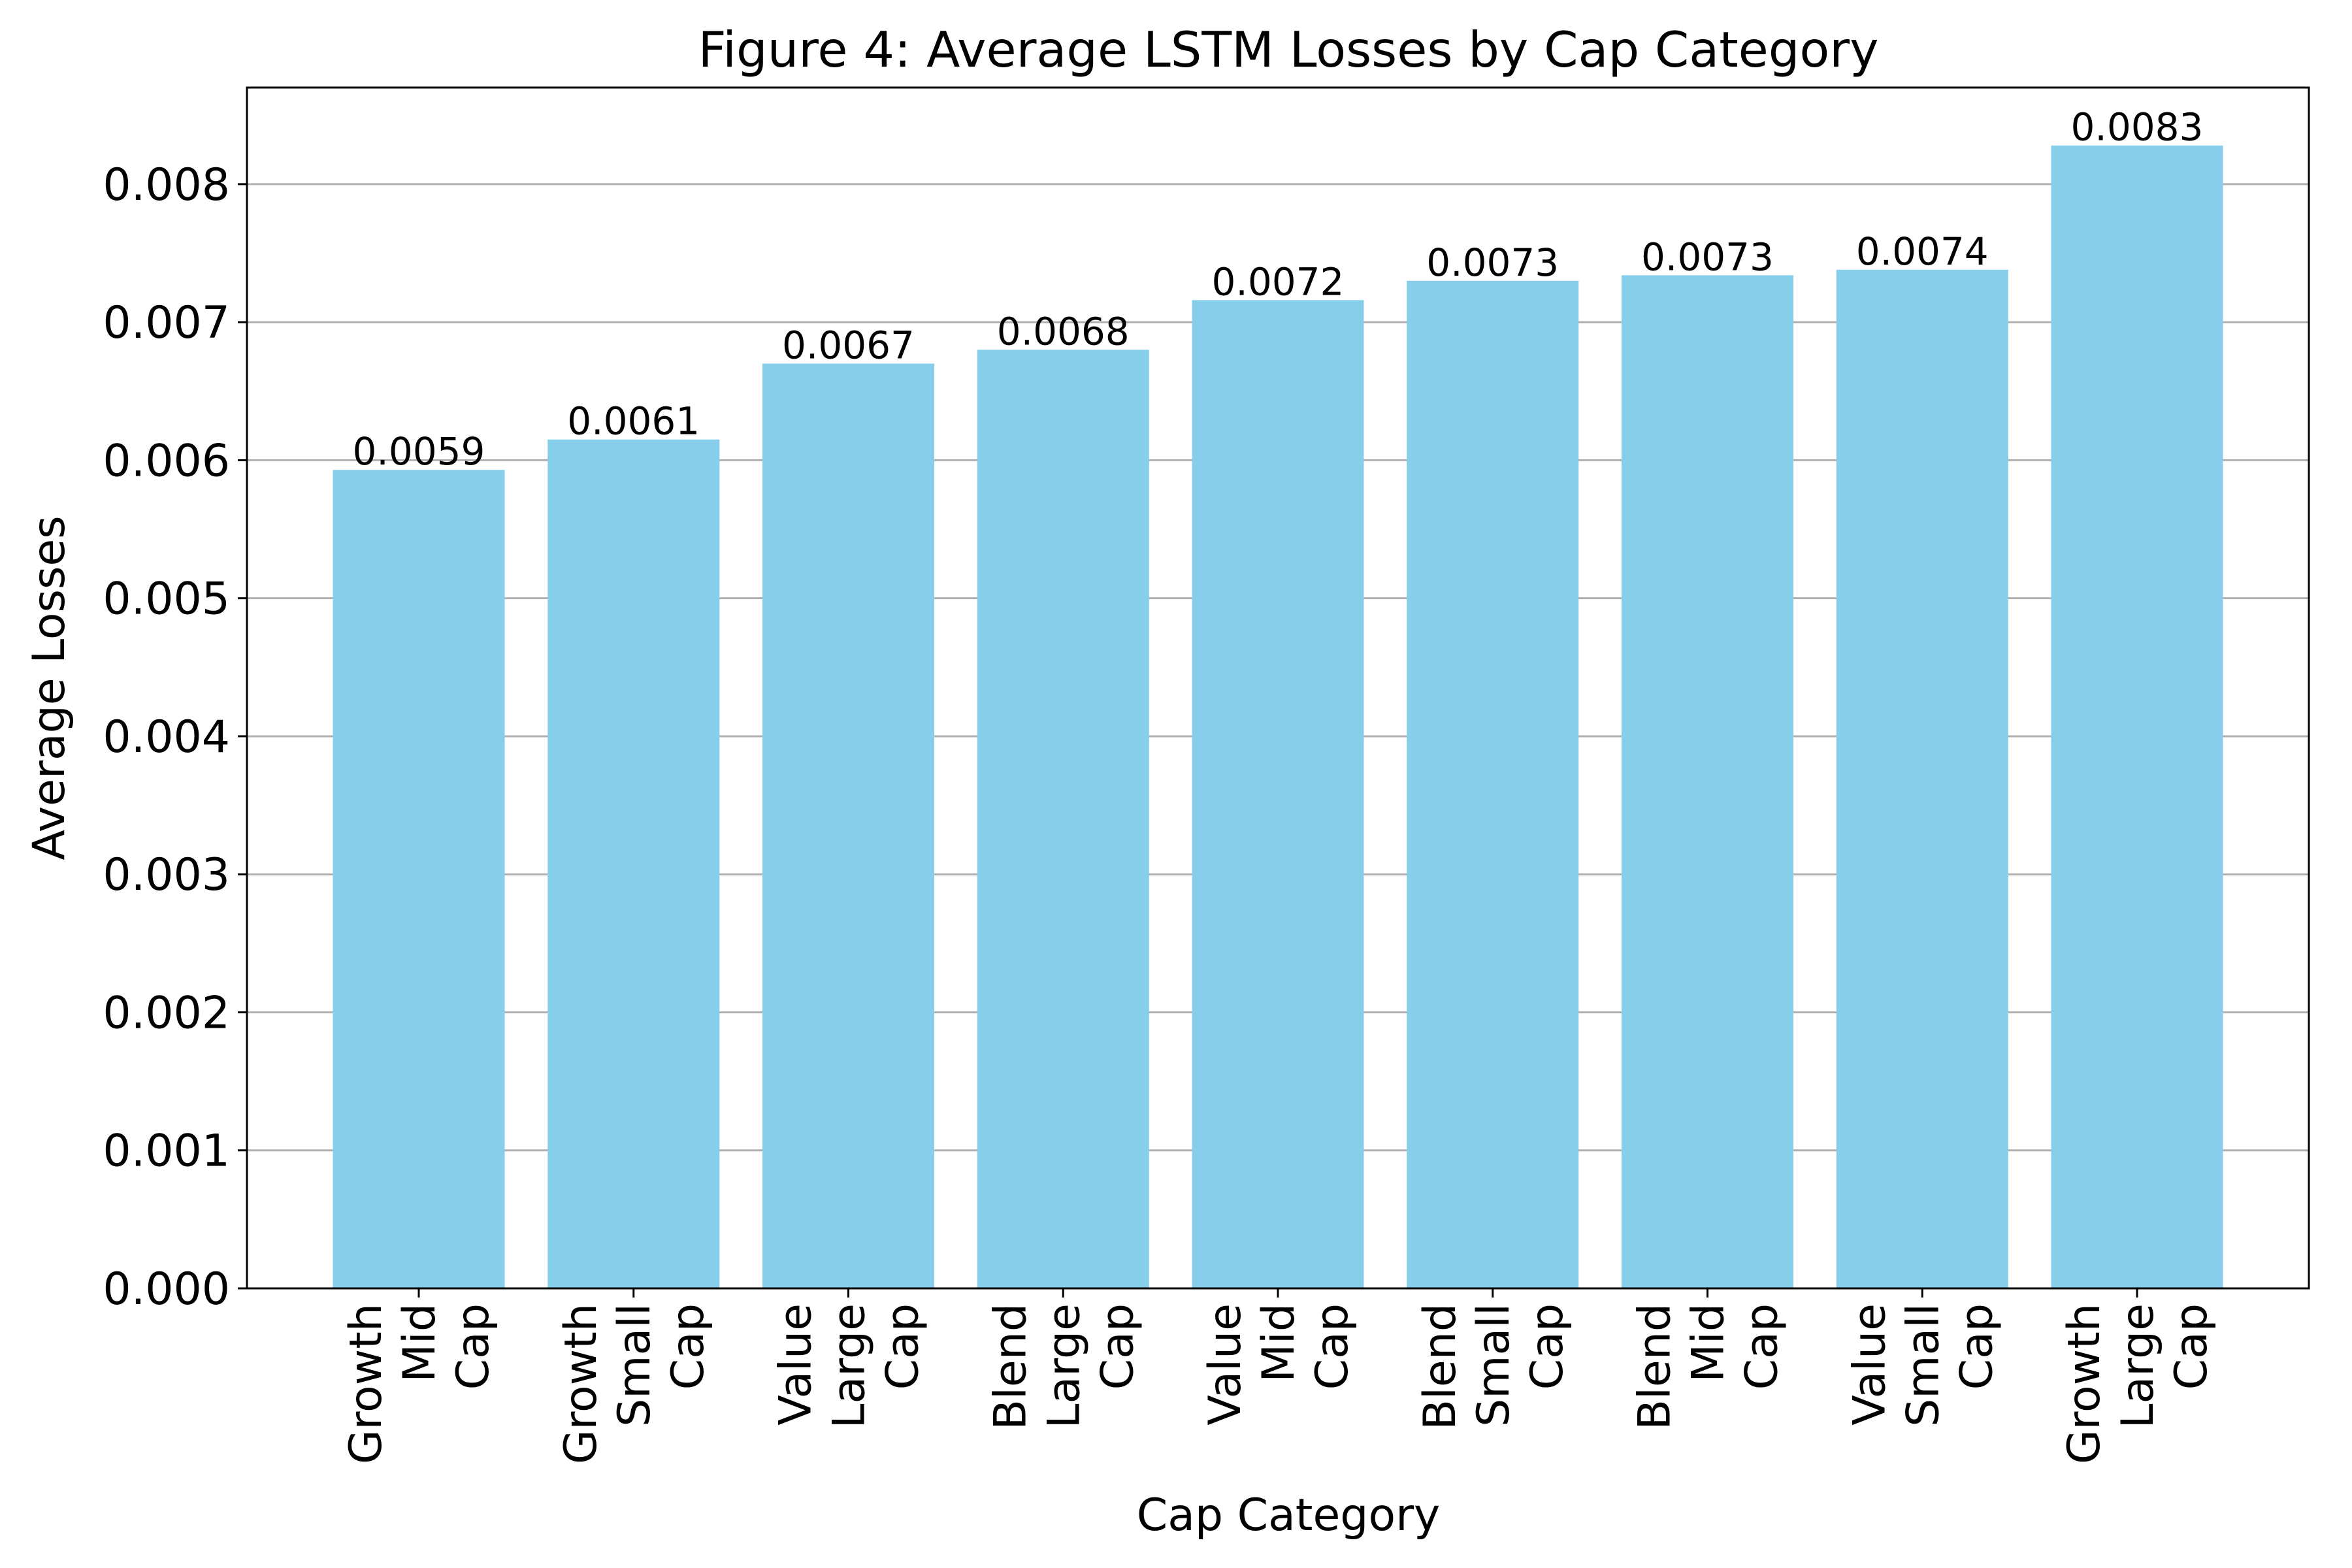 The image size is (2352, 1568). What do you see at coordinates (166, 461) in the screenshot?
I see `y-tick-label: 0.006` at bounding box center [166, 461].